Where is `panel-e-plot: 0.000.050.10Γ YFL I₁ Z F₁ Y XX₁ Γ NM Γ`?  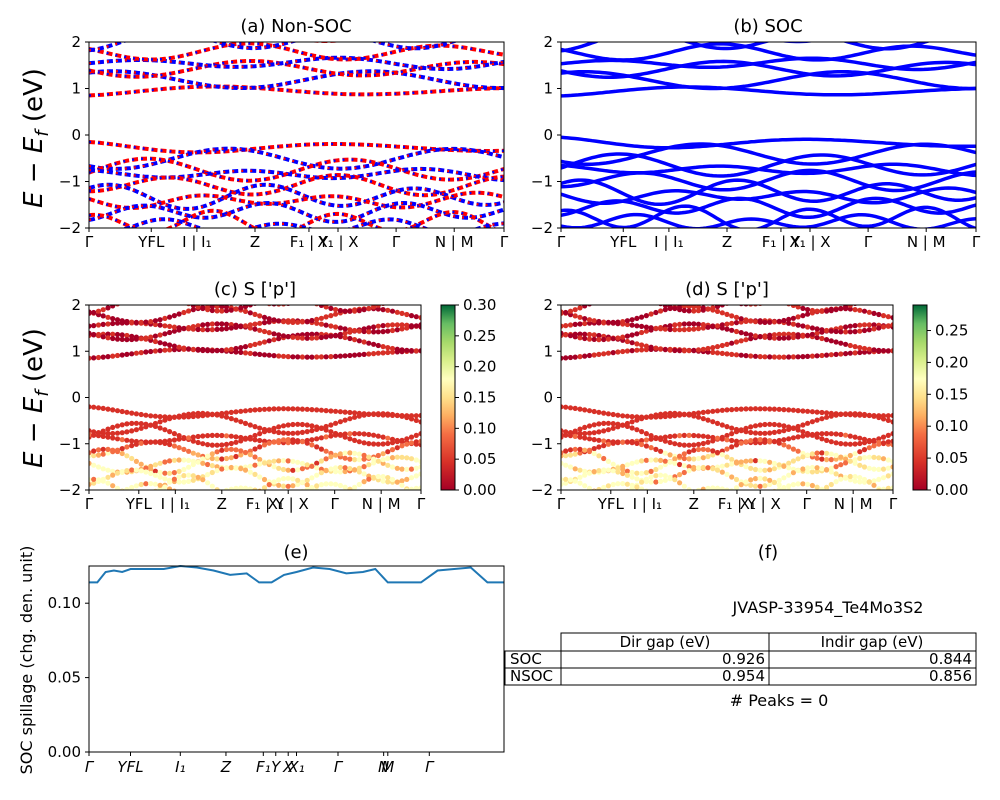
panel-e-plot: 0.000.050.10Γ YFL I₁ Z F₁ Y XX₁ Γ NM Γ is located at coordinates (276, 670).